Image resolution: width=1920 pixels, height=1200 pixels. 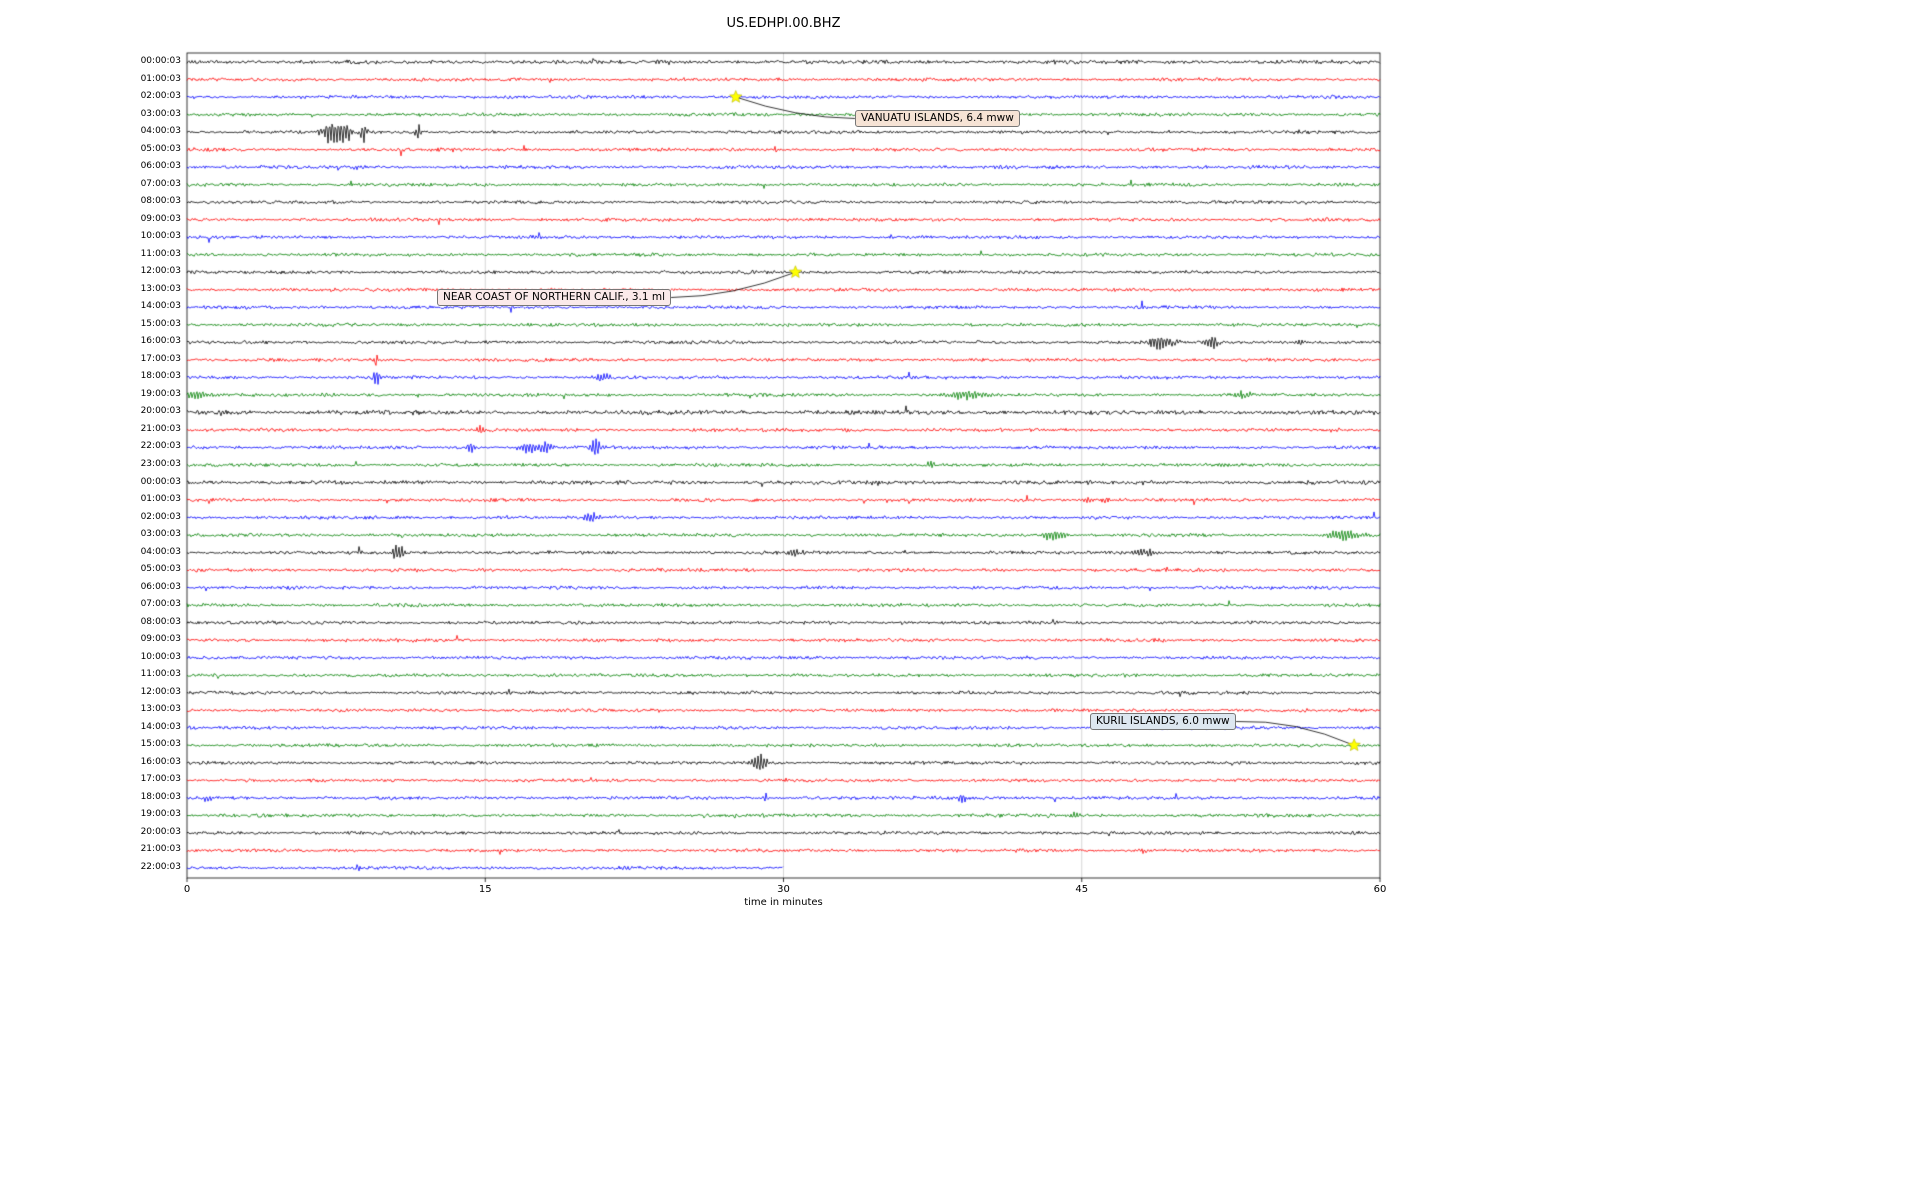 What do you see at coordinates (187, 889) in the screenshot?
I see `x-tick-label: 0` at bounding box center [187, 889].